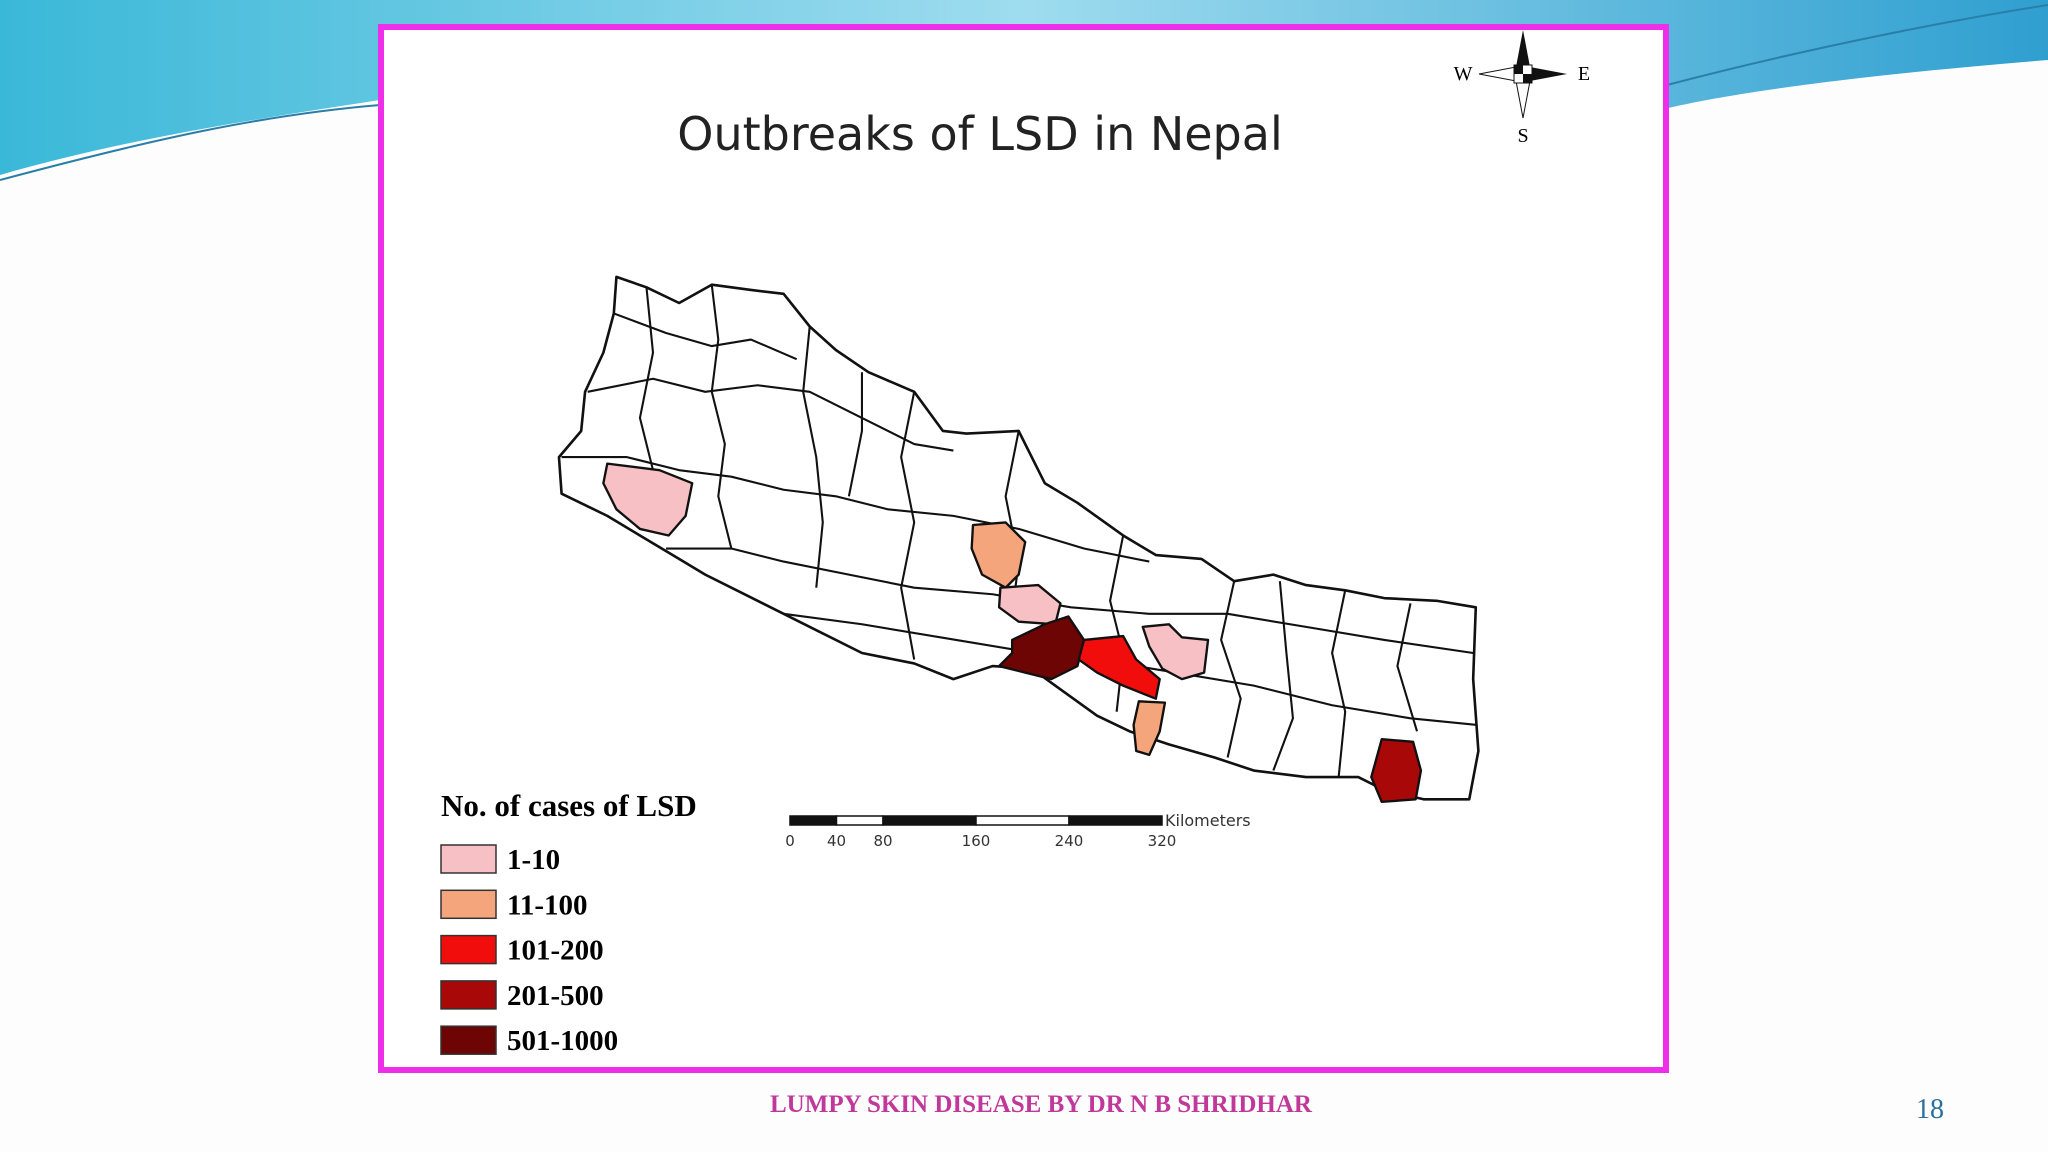 This screenshot has width=2048, height=1152. What do you see at coordinates (569, 805) in the screenshot?
I see `legend-title: No. of cases of LSD` at bounding box center [569, 805].